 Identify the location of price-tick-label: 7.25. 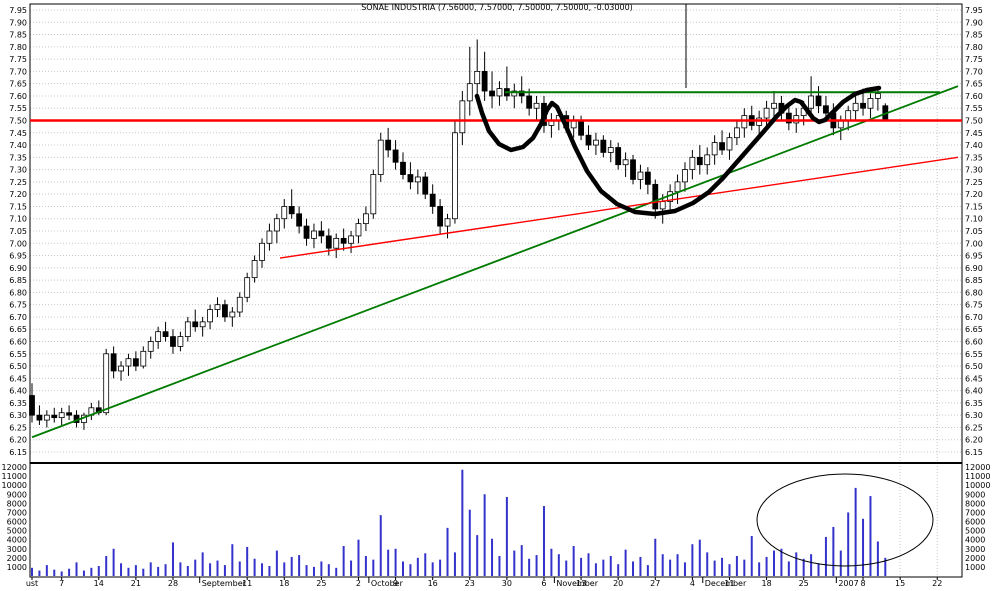
(974, 182).